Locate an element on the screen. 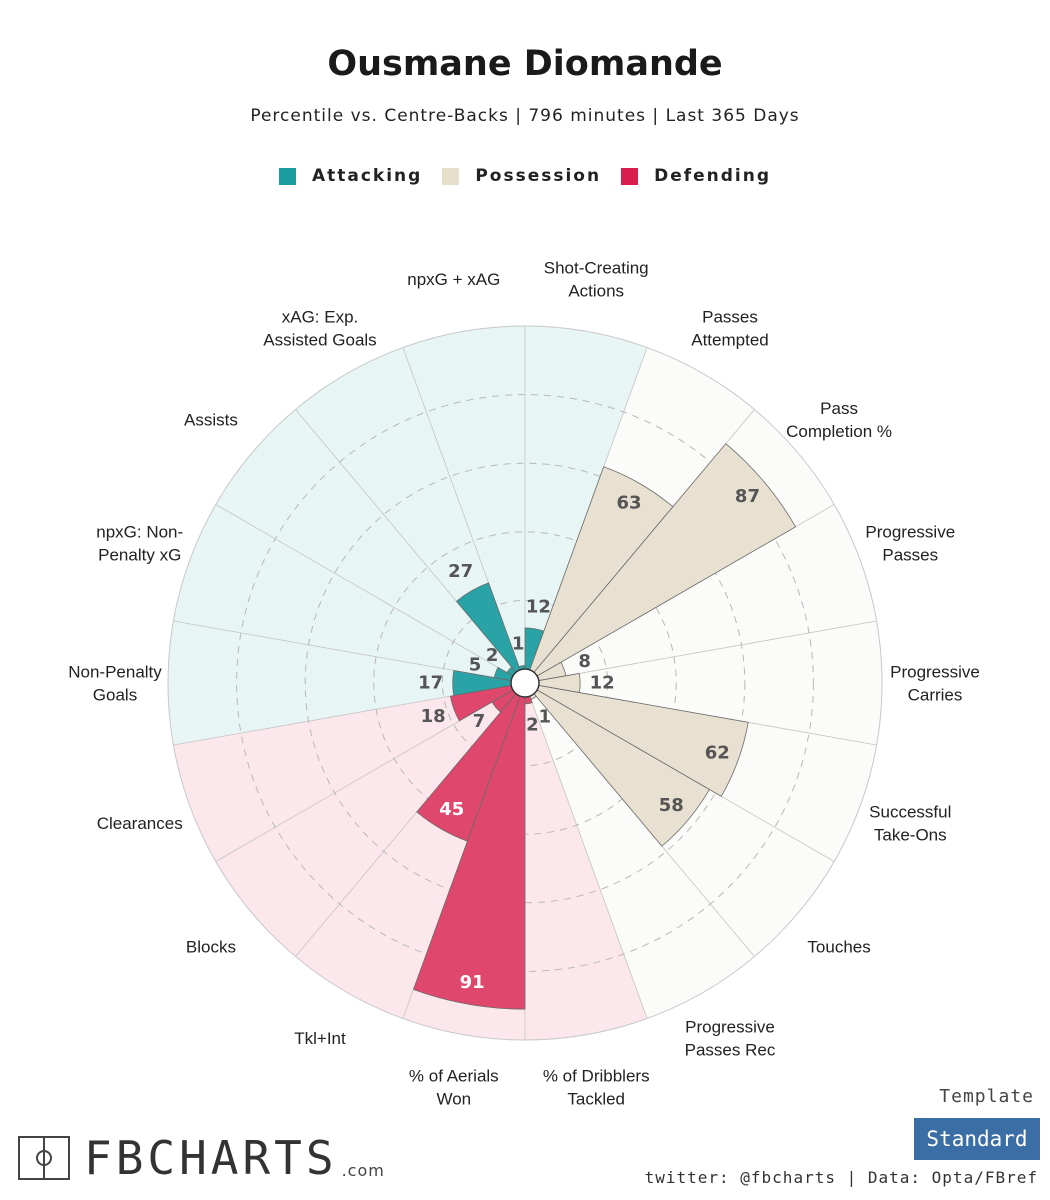 The image size is (1050, 1200). legend-item-possession: Possession is located at coordinates (521, 176).